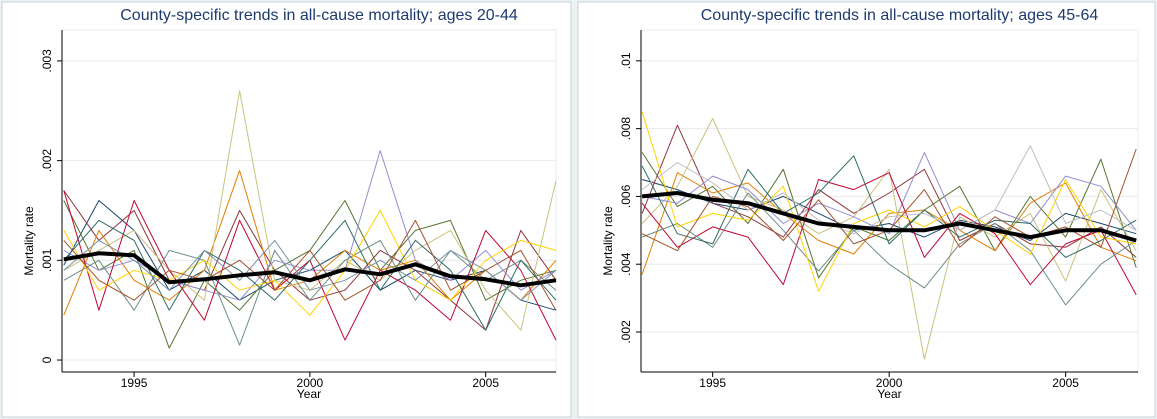  What do you see at coordinates (626, 196) in the screenshot?
I see `y-tick-label: .006` at bounding box center [626, 196].